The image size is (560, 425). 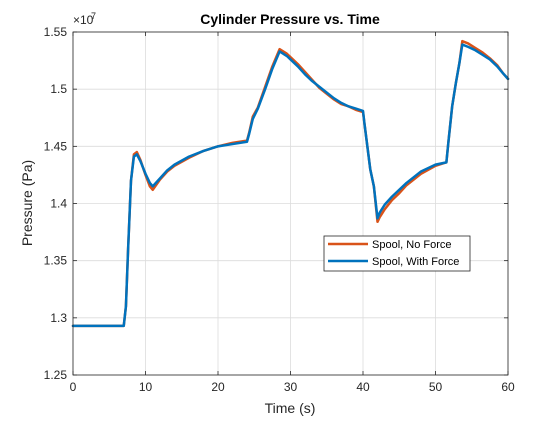 What do you see at coordinates (411, 245) in the screenshot?
I see `legend-label-no-force: Spool, No Force` at bounding box center [411, 245].